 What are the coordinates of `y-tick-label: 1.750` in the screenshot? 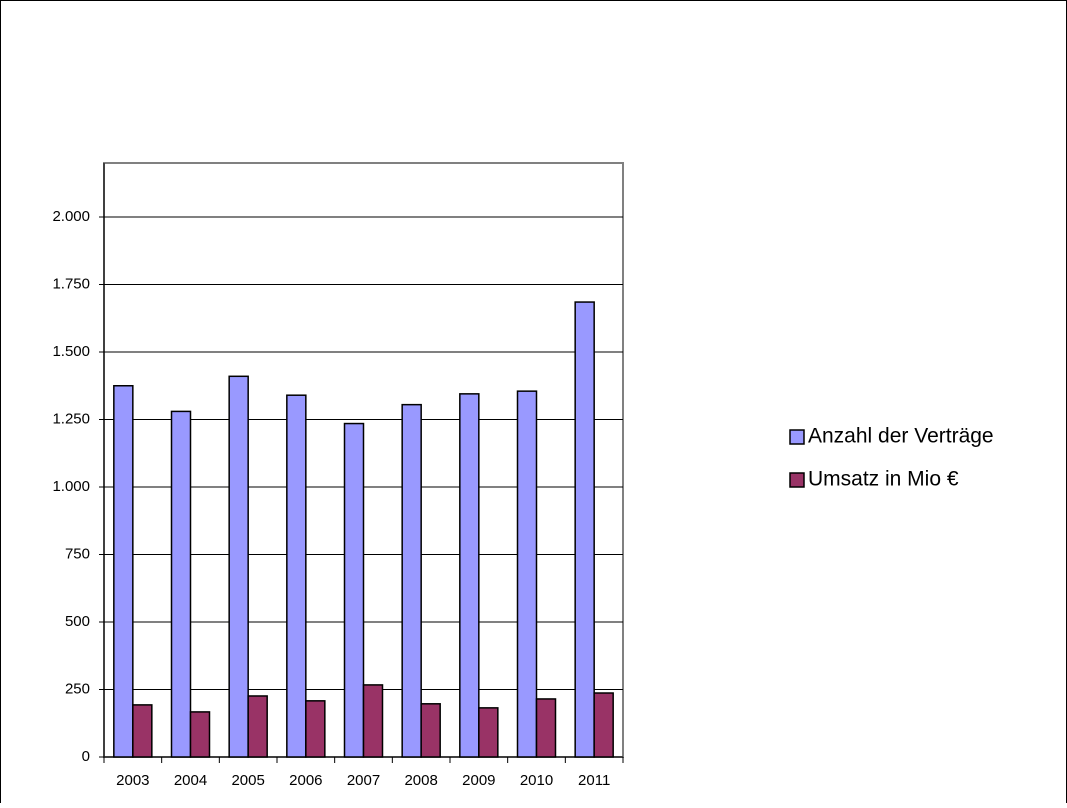 It's located at (71, 283).